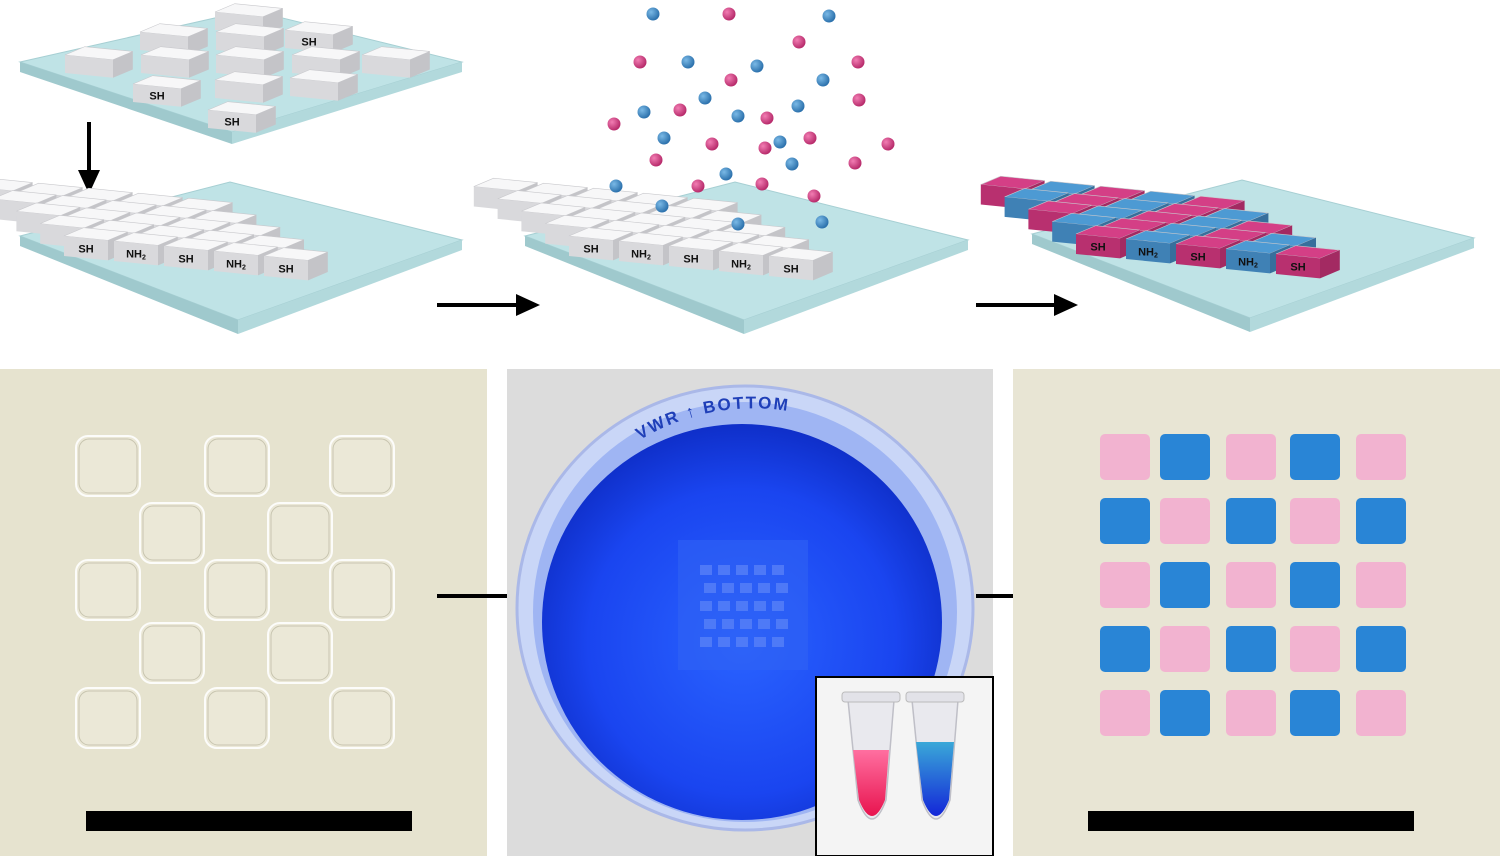  What do you see at coordinates (904, 766) in the screenshot?
I see `inset-microtubes` at bounding box center [904, 766].